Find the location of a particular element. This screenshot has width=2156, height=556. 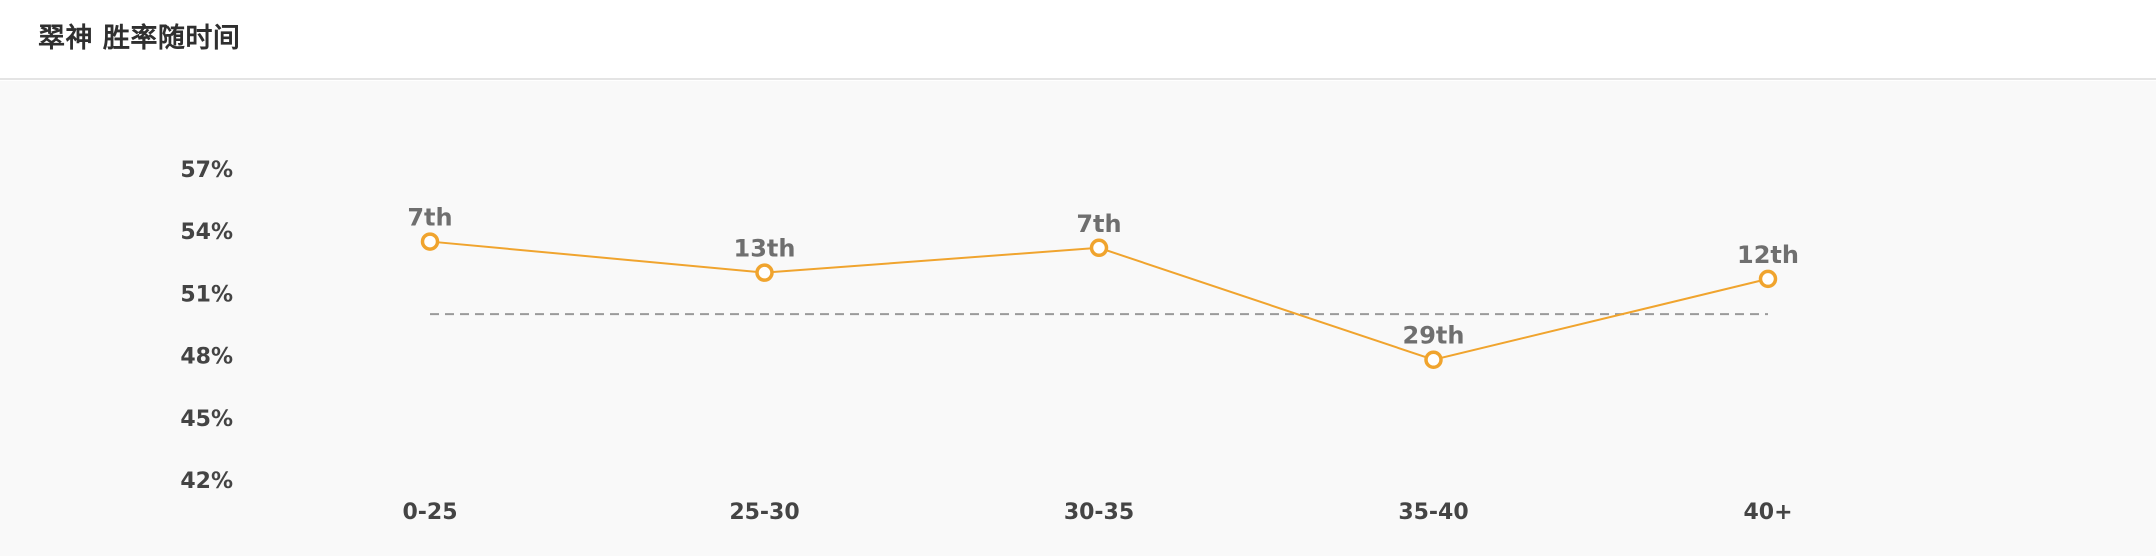

y-tick-label: 57% is located at coordinates (206, 170).